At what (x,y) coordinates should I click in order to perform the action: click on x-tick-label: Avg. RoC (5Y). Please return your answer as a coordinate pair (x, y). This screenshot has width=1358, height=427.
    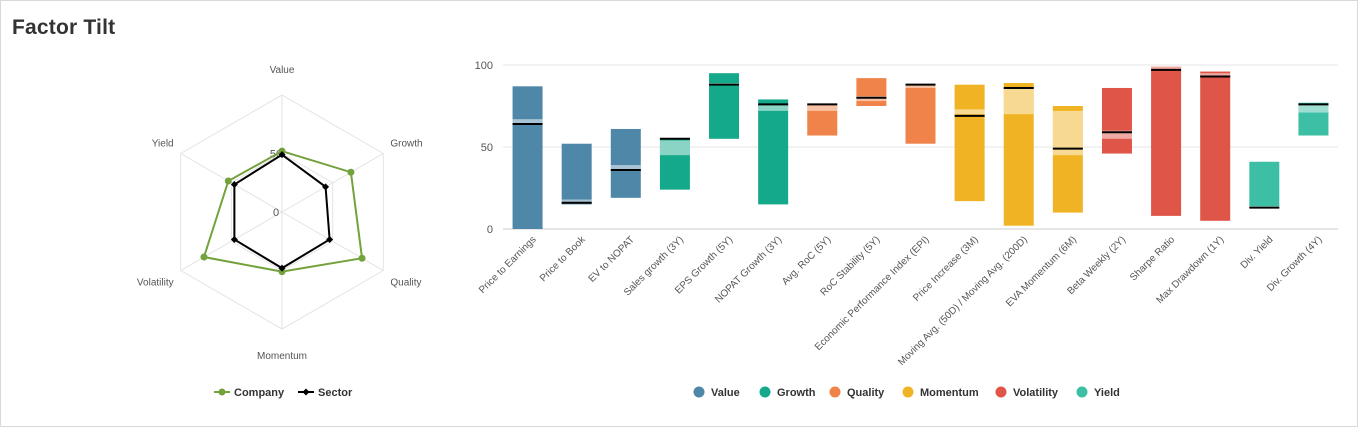
    Looking at the image, I should click on (806, 260).